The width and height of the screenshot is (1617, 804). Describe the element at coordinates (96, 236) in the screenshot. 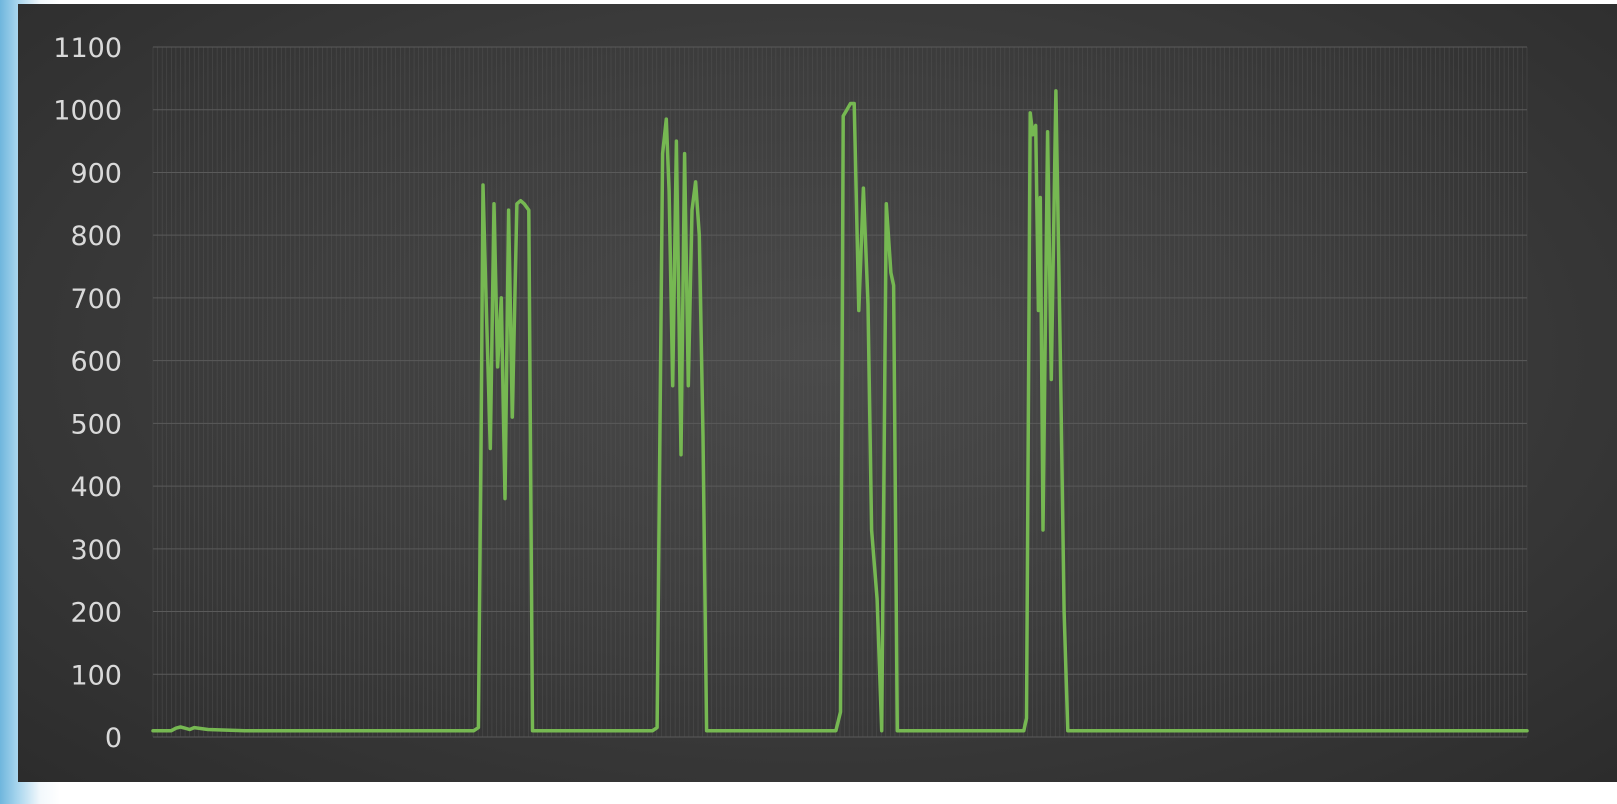

I see `y-tick-label: 800` at that location.